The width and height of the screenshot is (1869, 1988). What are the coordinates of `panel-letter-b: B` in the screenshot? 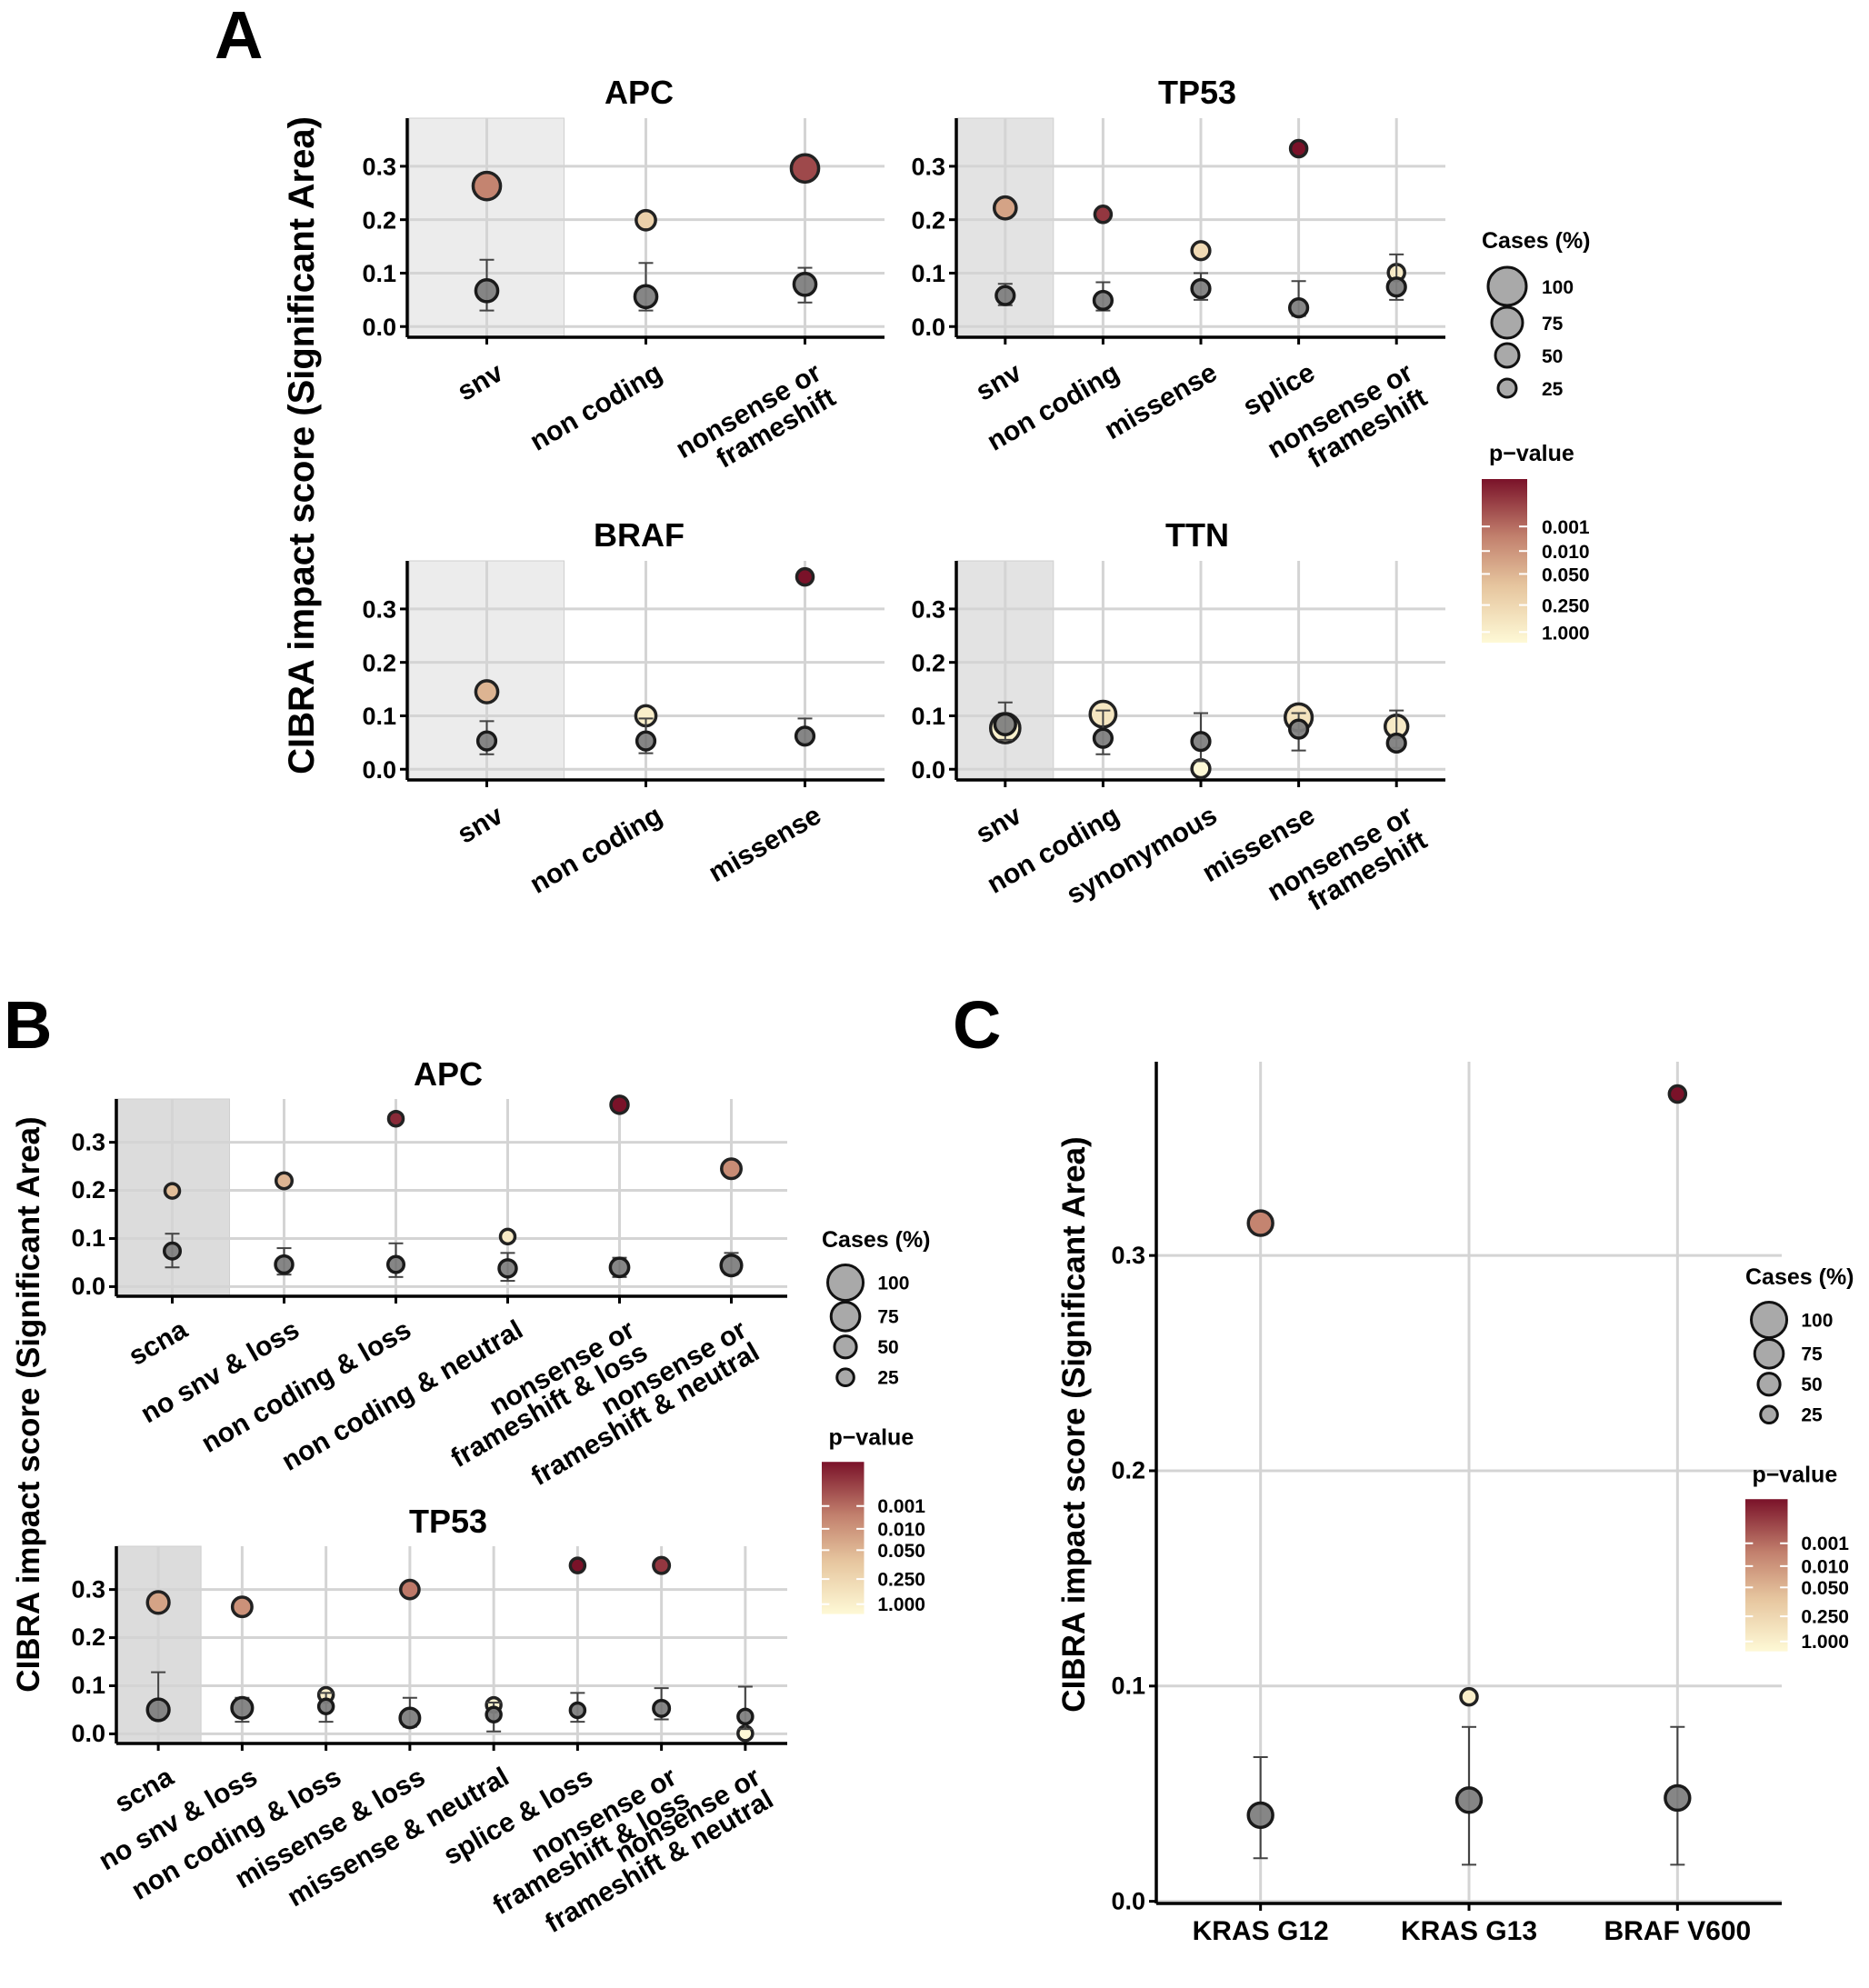 It's located at (28, 1025).